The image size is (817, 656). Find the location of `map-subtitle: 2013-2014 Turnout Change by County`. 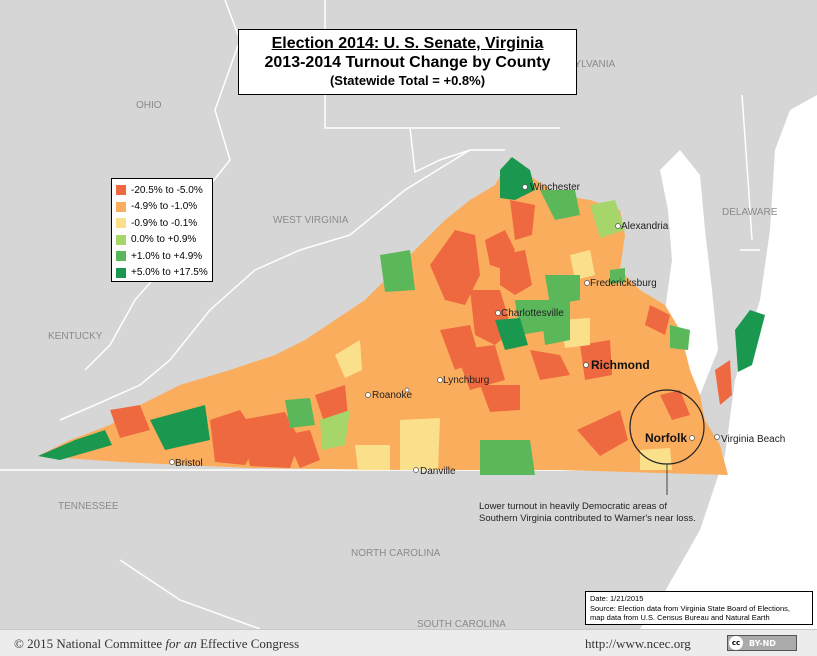

map-subtitle: 2013-2014 Turnout Change by County is located at coordinates (407, 62).